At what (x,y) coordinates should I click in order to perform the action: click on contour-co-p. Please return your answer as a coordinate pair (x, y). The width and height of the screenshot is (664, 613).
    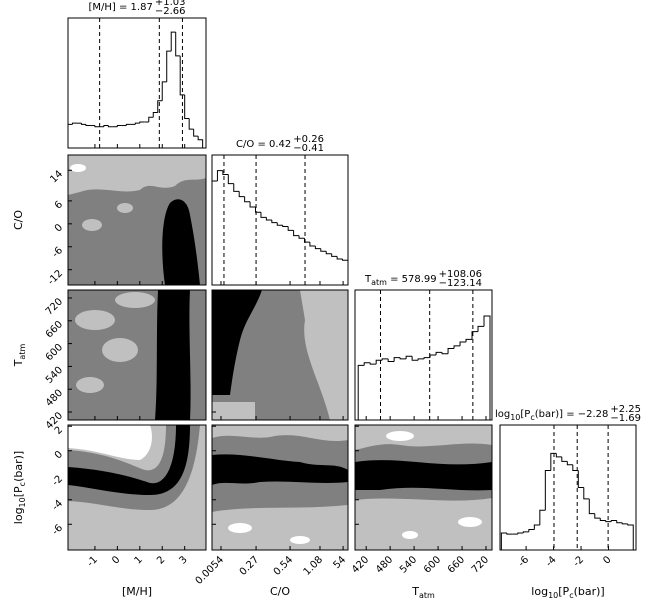
    Looking at the image, I should click on (280, 487).